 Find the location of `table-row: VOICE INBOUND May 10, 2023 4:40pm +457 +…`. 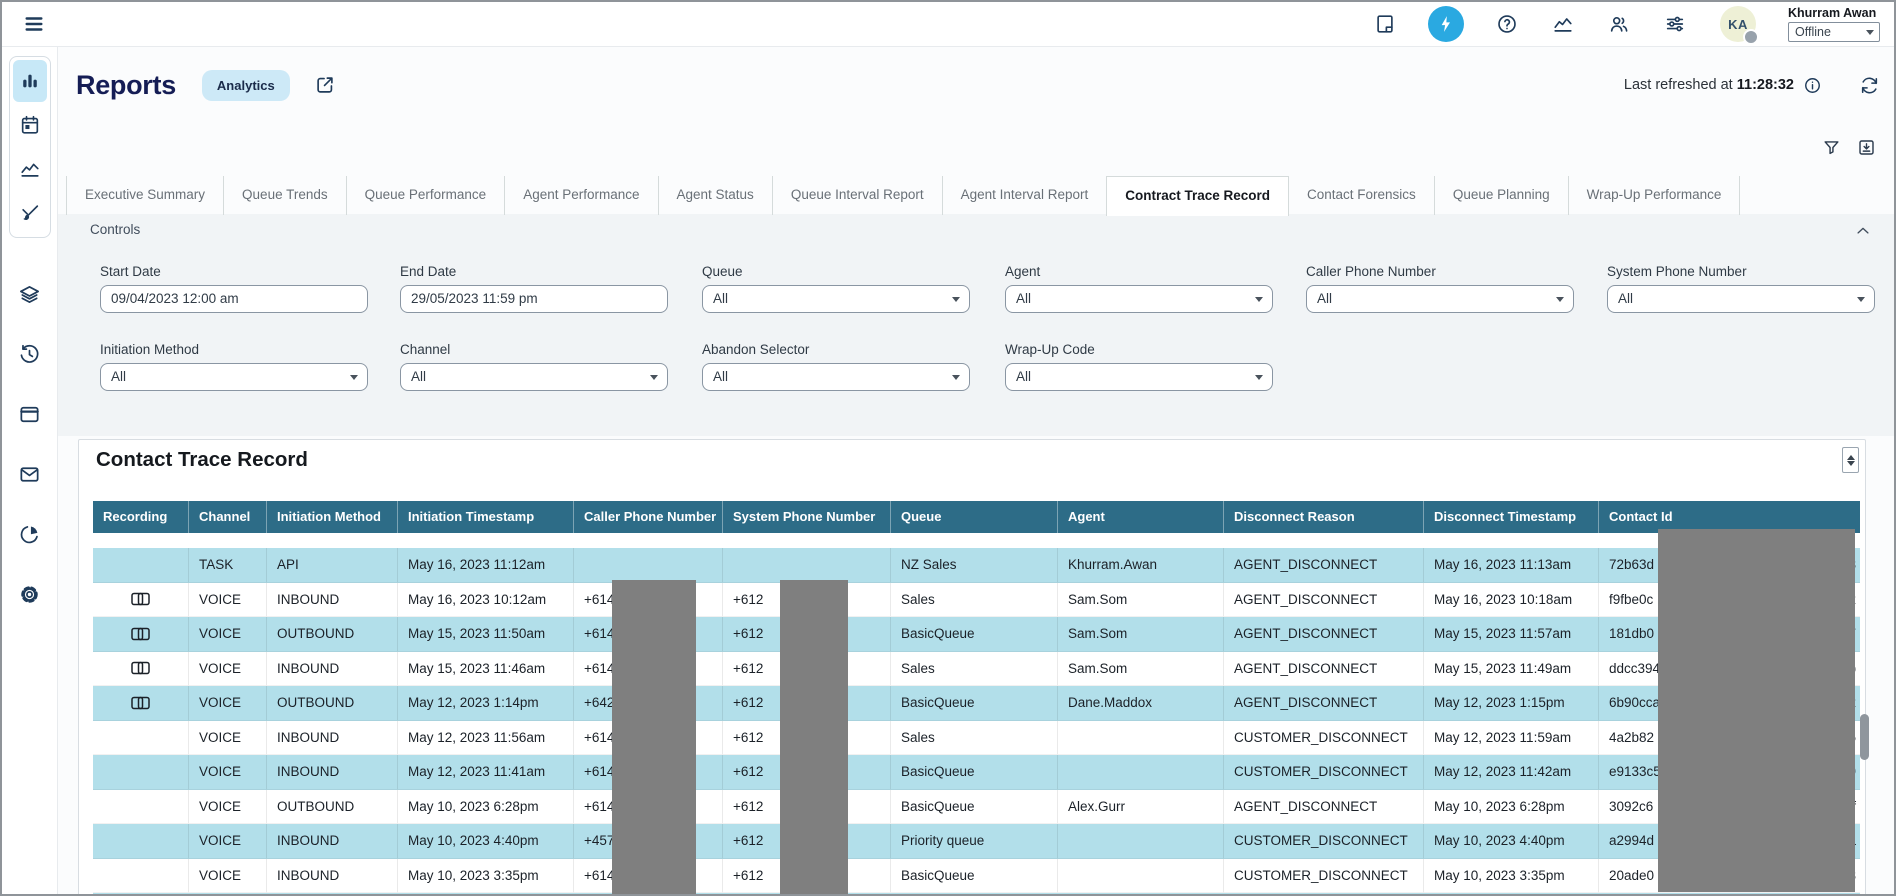

table-row: VOICE INBOUND May 10, 2023 4:40pm +457 +… is located at coordinates (976, 841).